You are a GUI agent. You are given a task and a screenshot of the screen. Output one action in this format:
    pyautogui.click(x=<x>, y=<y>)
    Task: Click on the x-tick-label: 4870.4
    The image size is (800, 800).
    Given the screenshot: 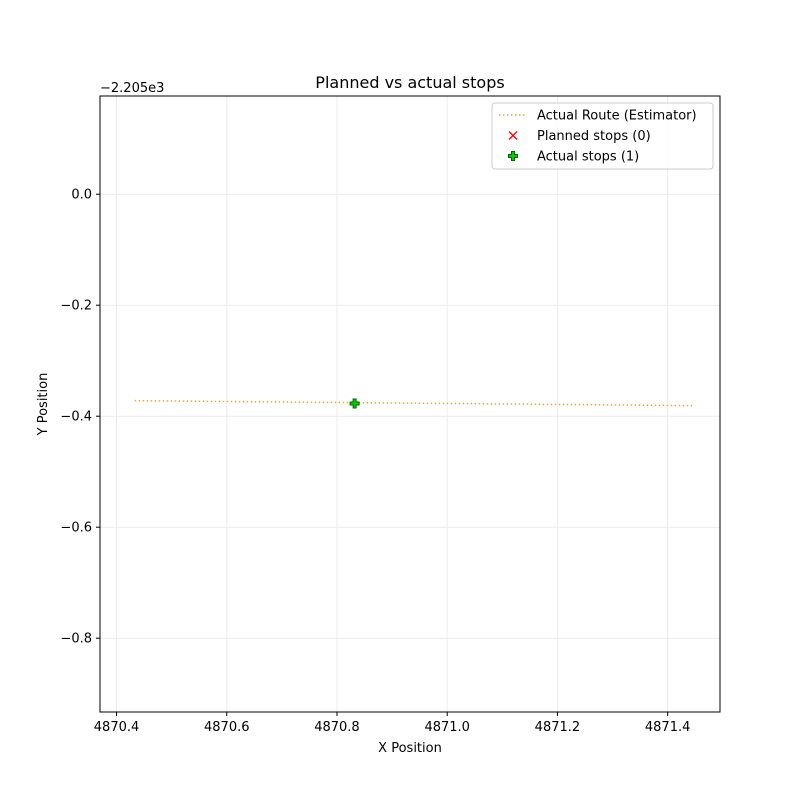 What is the action you would take?
    pyautogui.click(x=117, y=727)
    